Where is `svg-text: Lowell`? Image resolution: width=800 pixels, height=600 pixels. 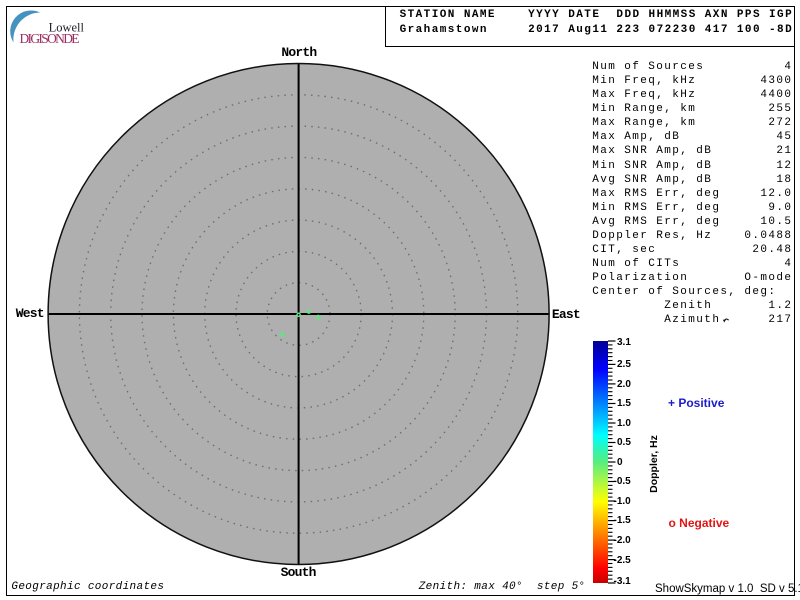 svg-text: Lowell is located at coordinates (67, 28).